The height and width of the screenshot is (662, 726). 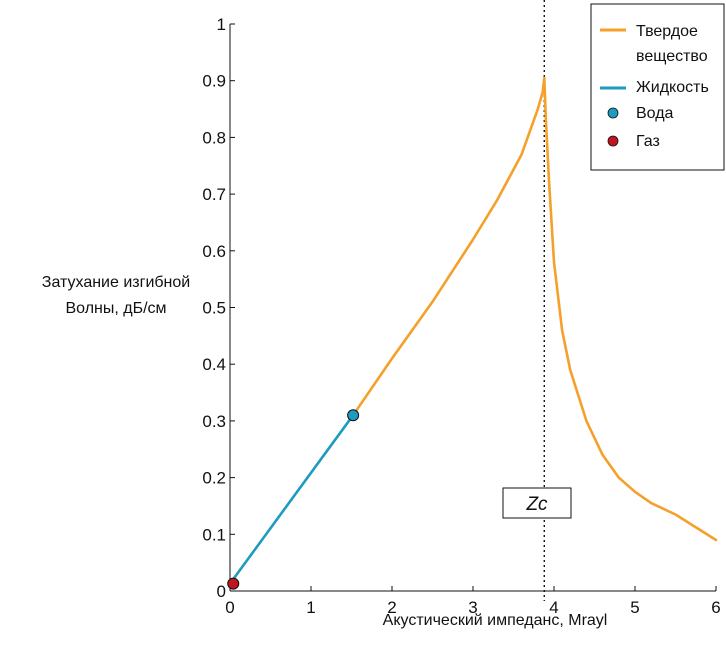 I want to click on x-tick-label: 3, so click(x=472, y=607).